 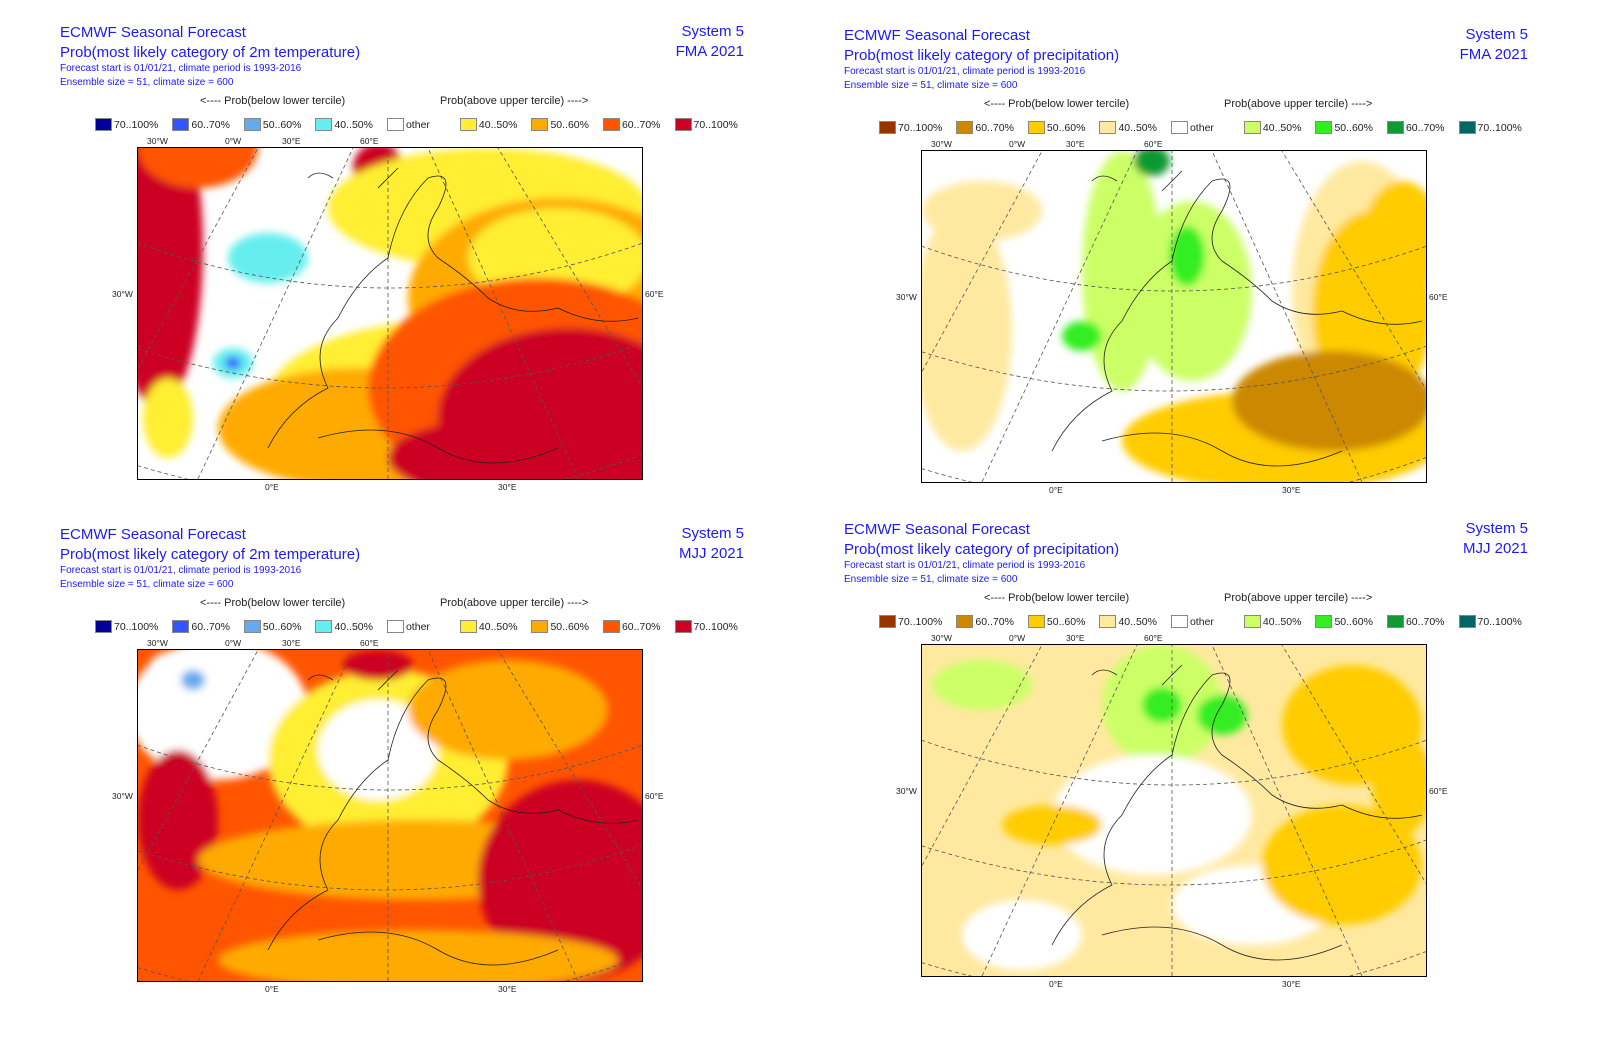 I want to click on axis-label-top: 30°E, so click(x=291, y=643).